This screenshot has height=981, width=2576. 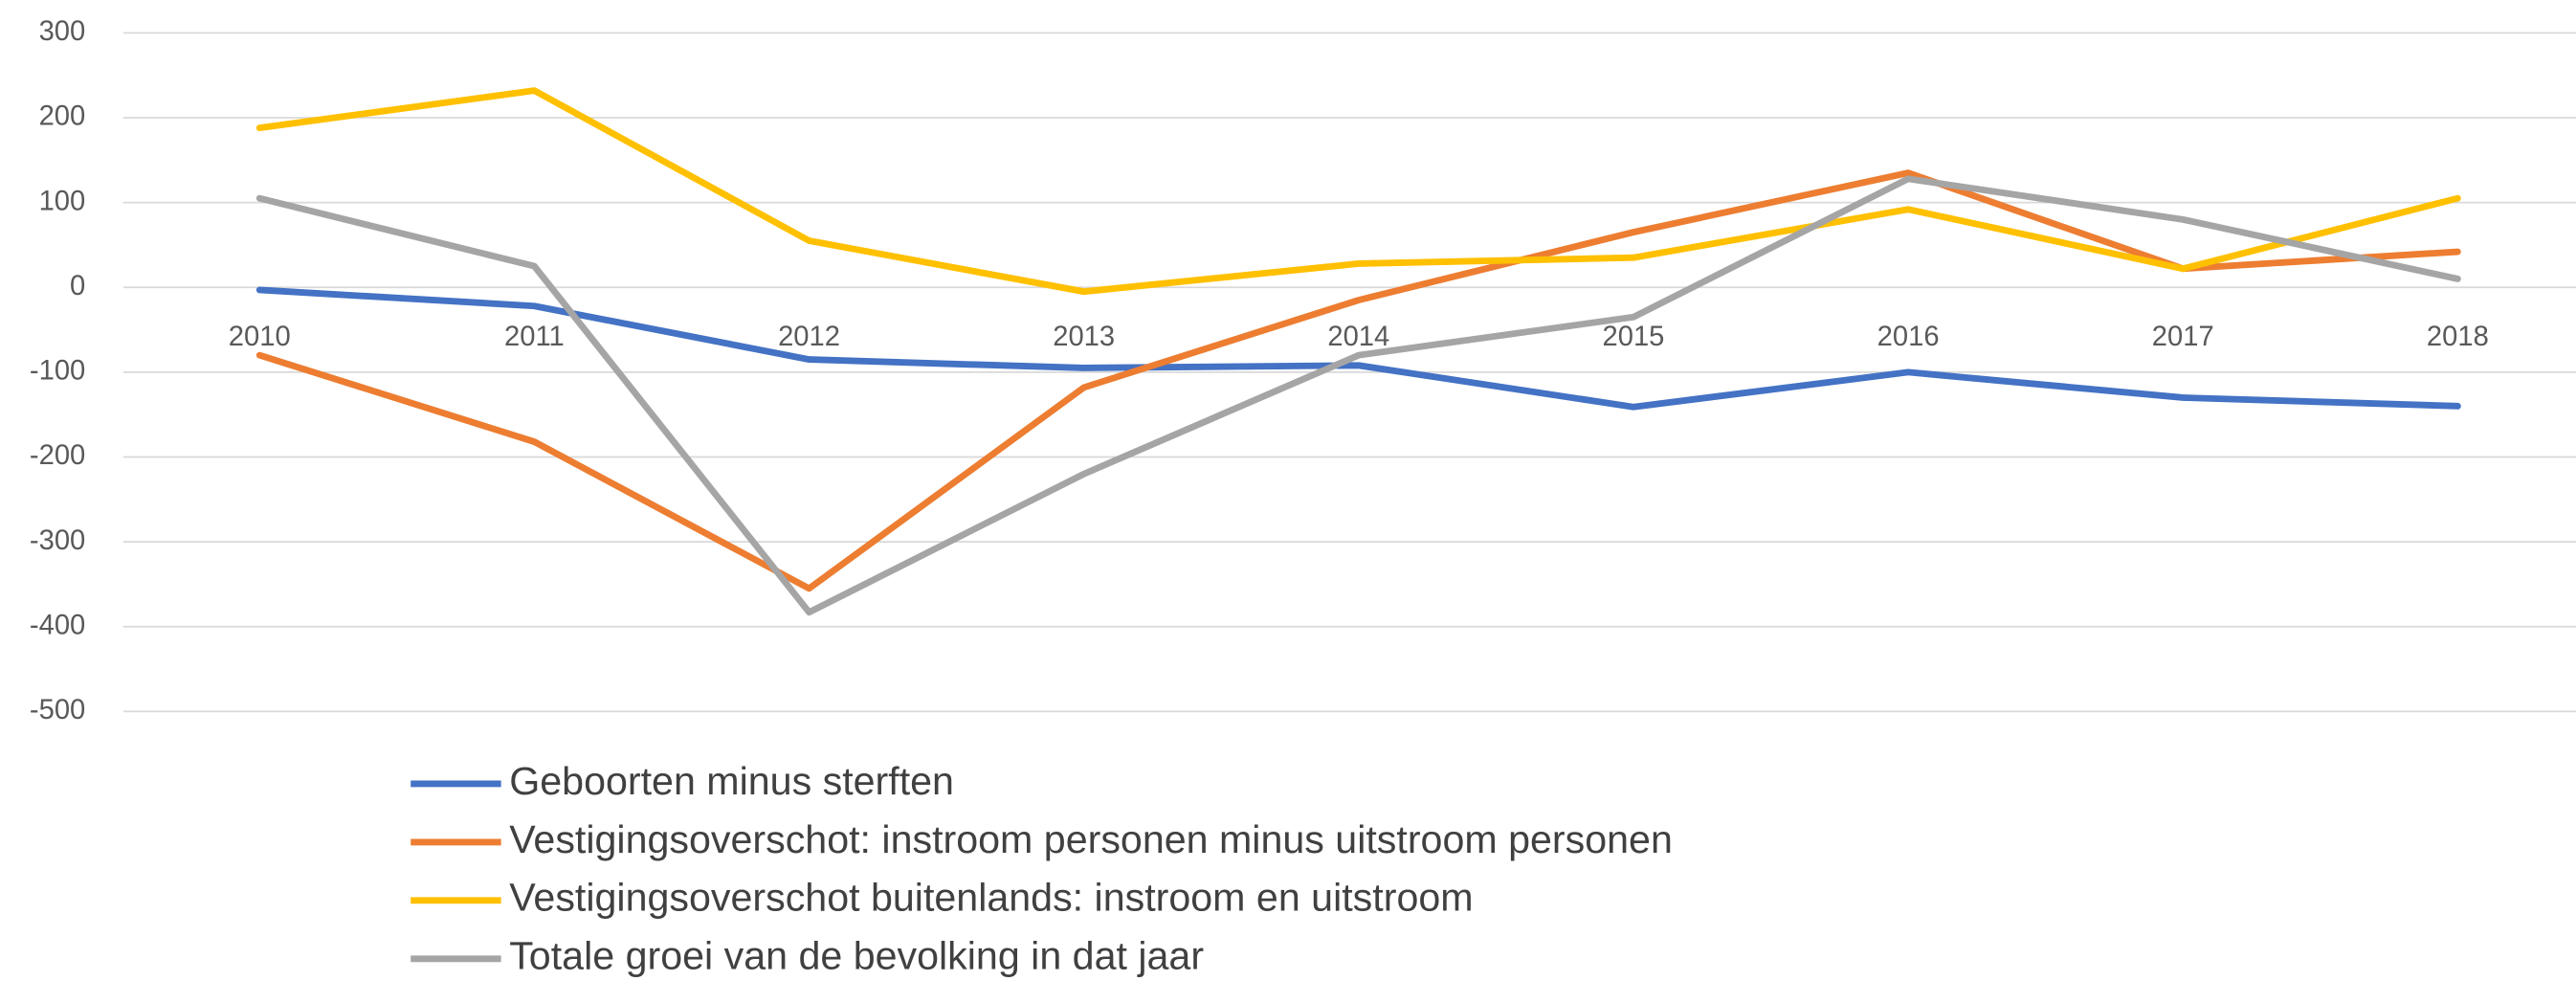 What do you see at coordinates (63, 201) in the screenshot?
I see `y-tick-label: 100` at bounding box center [63, 201].